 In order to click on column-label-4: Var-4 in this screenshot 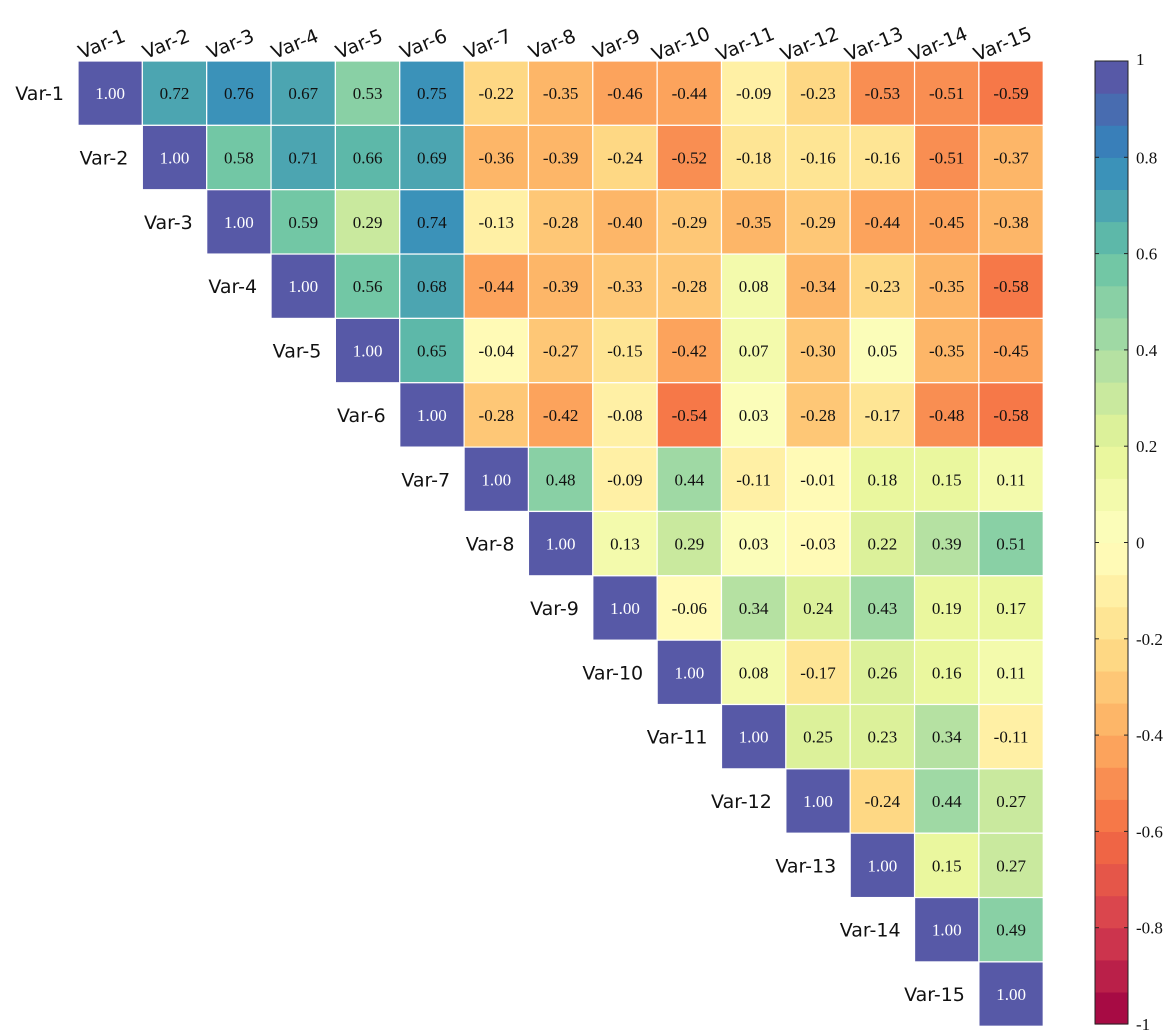, I will do `click(294, 44)`.